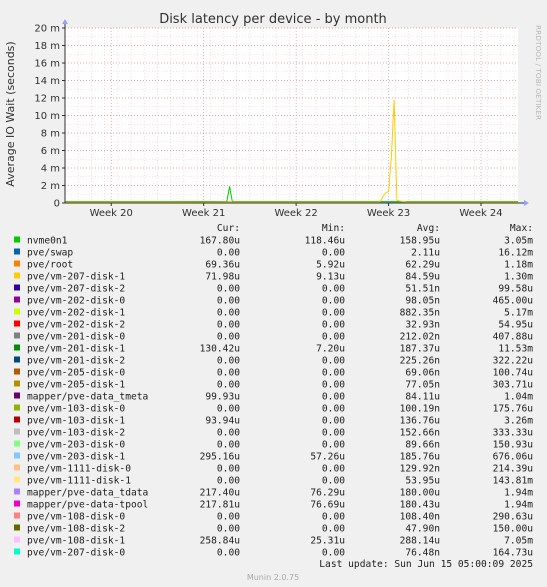 This screenshot has width=547, height=587. Describe the element at coordinates (422, 289) in the screenshot. I see `legend-value: 51.51n` at that location.